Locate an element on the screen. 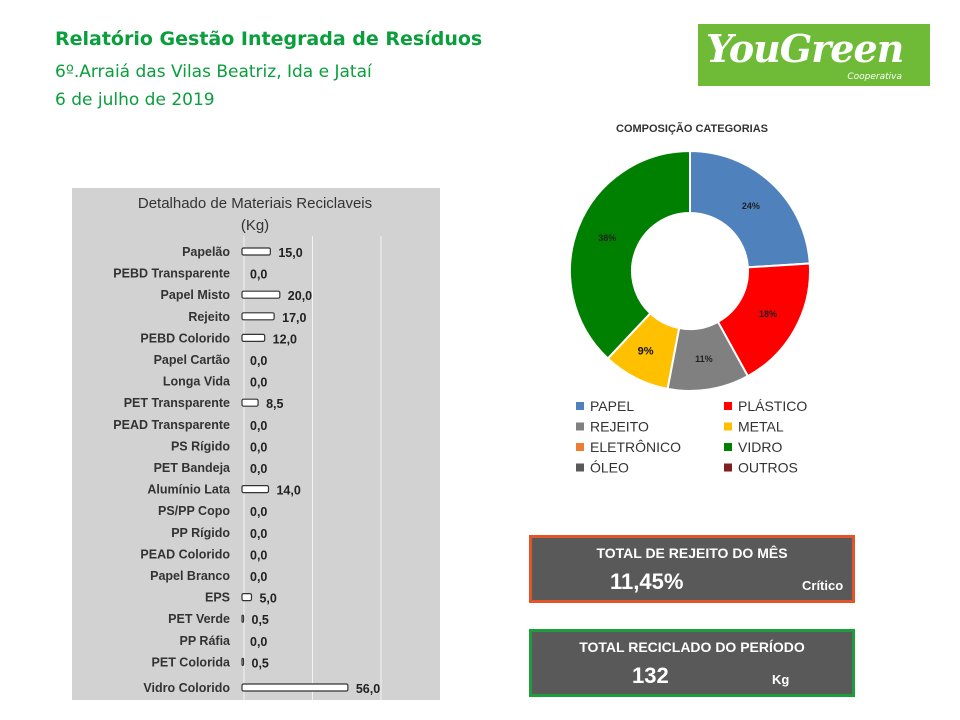 This screenshot has width=960, height=720. bar-value-label: 56,0 is located at coordinates (368, 689).